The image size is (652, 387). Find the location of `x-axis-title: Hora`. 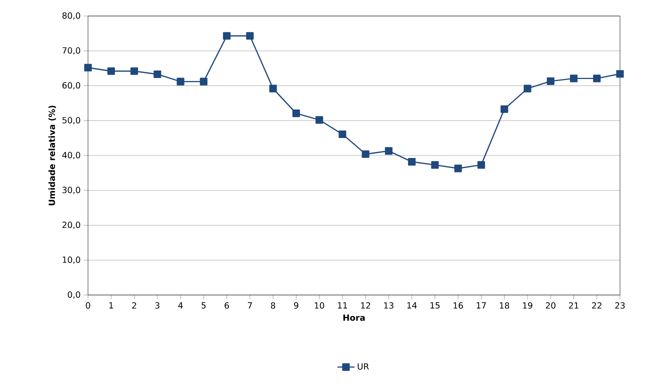

x-axis-title: Hora is located at coordinates (354, 317).